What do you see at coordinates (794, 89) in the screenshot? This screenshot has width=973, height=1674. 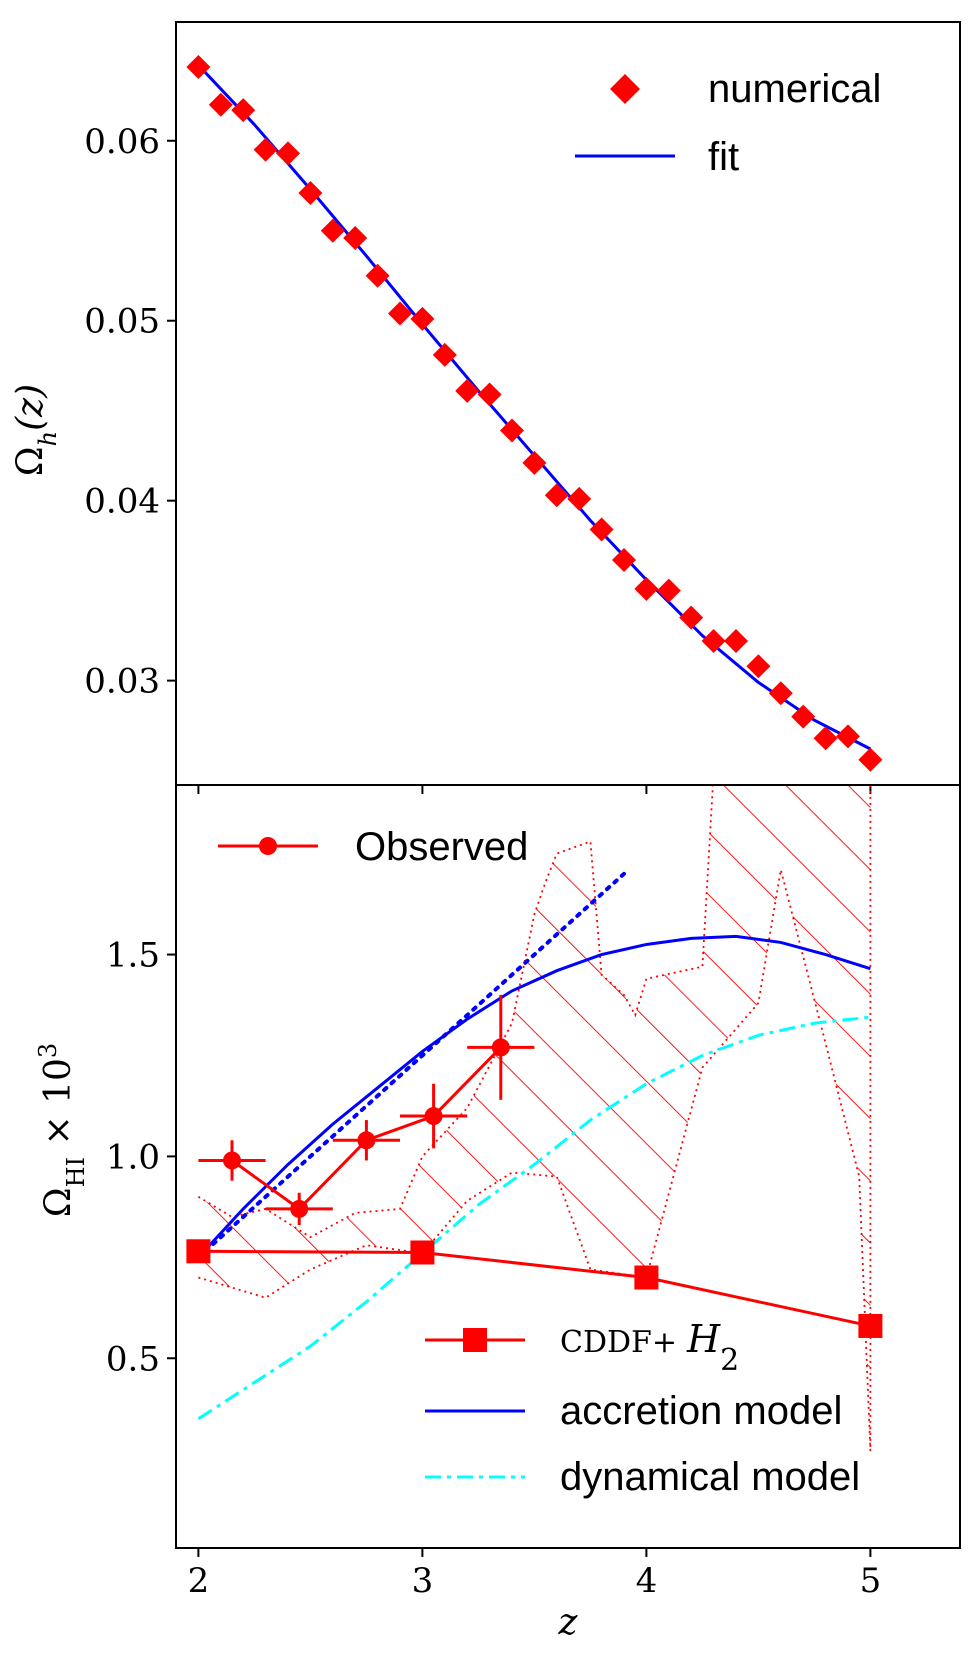 I see `legend-numerical-label: numerical` at bounding box center [794, 89].